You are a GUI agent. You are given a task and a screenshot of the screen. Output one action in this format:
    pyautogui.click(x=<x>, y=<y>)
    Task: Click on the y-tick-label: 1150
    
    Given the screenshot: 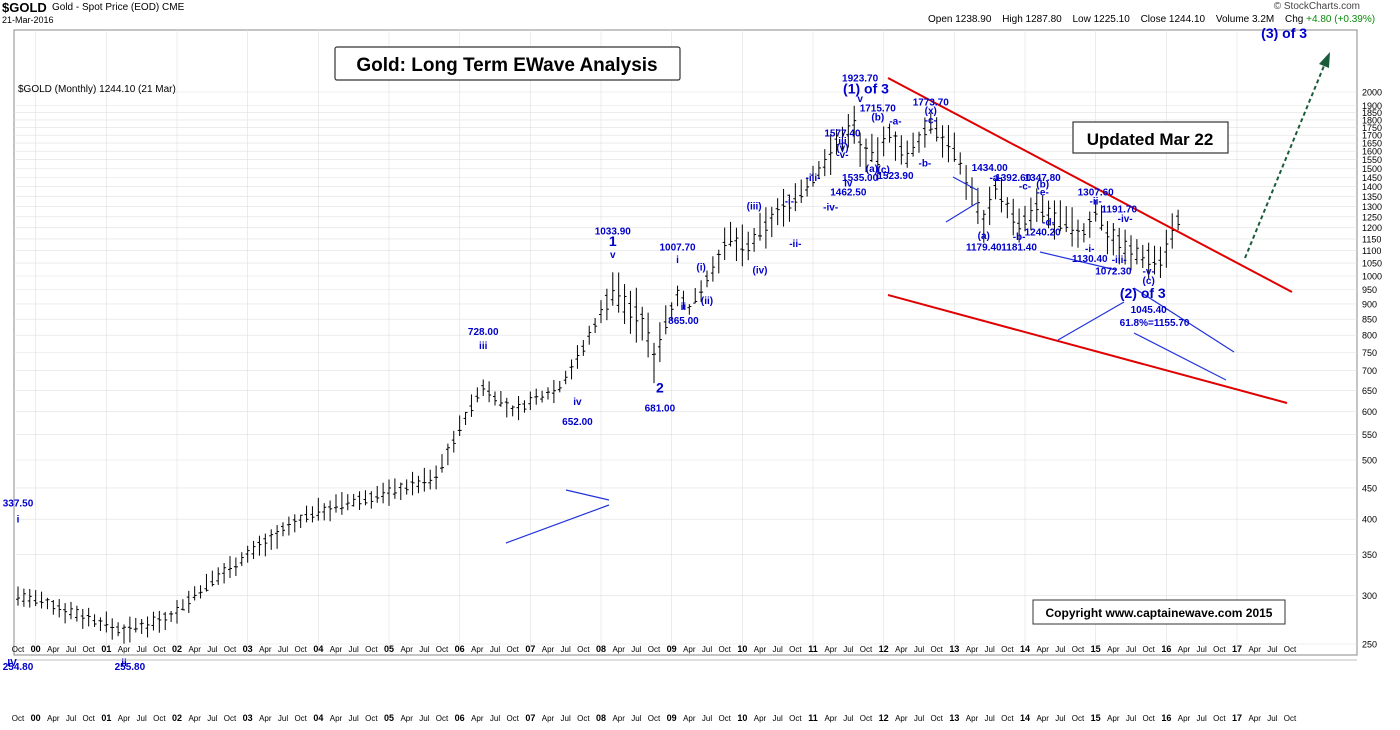 What is the action you would take?
    pyautogui.click(x=1371, y=239)
    